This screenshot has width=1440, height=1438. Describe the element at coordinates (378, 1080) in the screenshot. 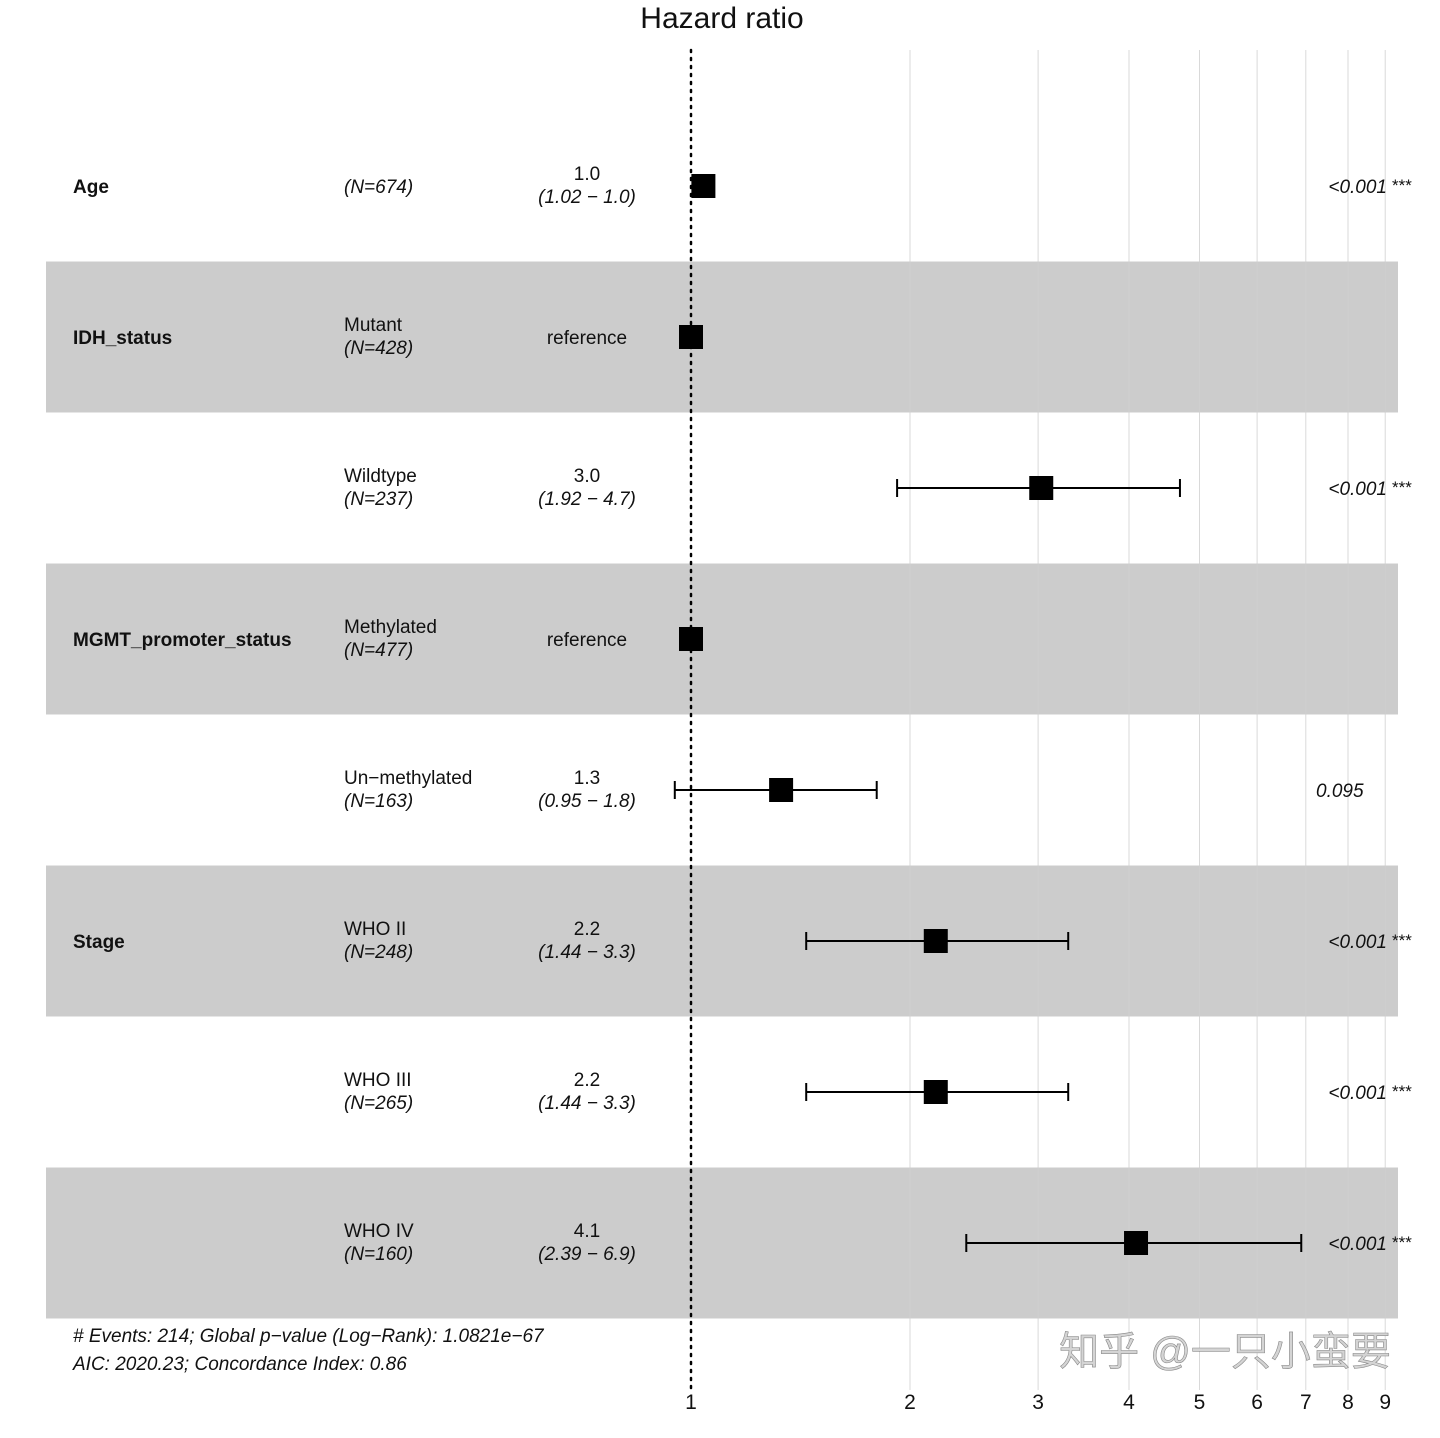

I see `level-label: WHO III` at that location.